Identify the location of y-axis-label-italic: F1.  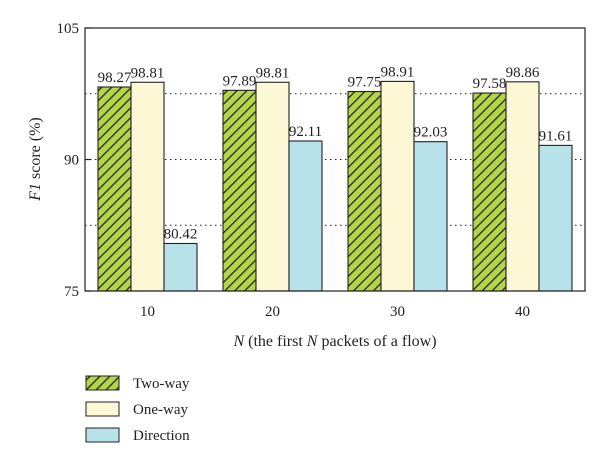
(35, 192).